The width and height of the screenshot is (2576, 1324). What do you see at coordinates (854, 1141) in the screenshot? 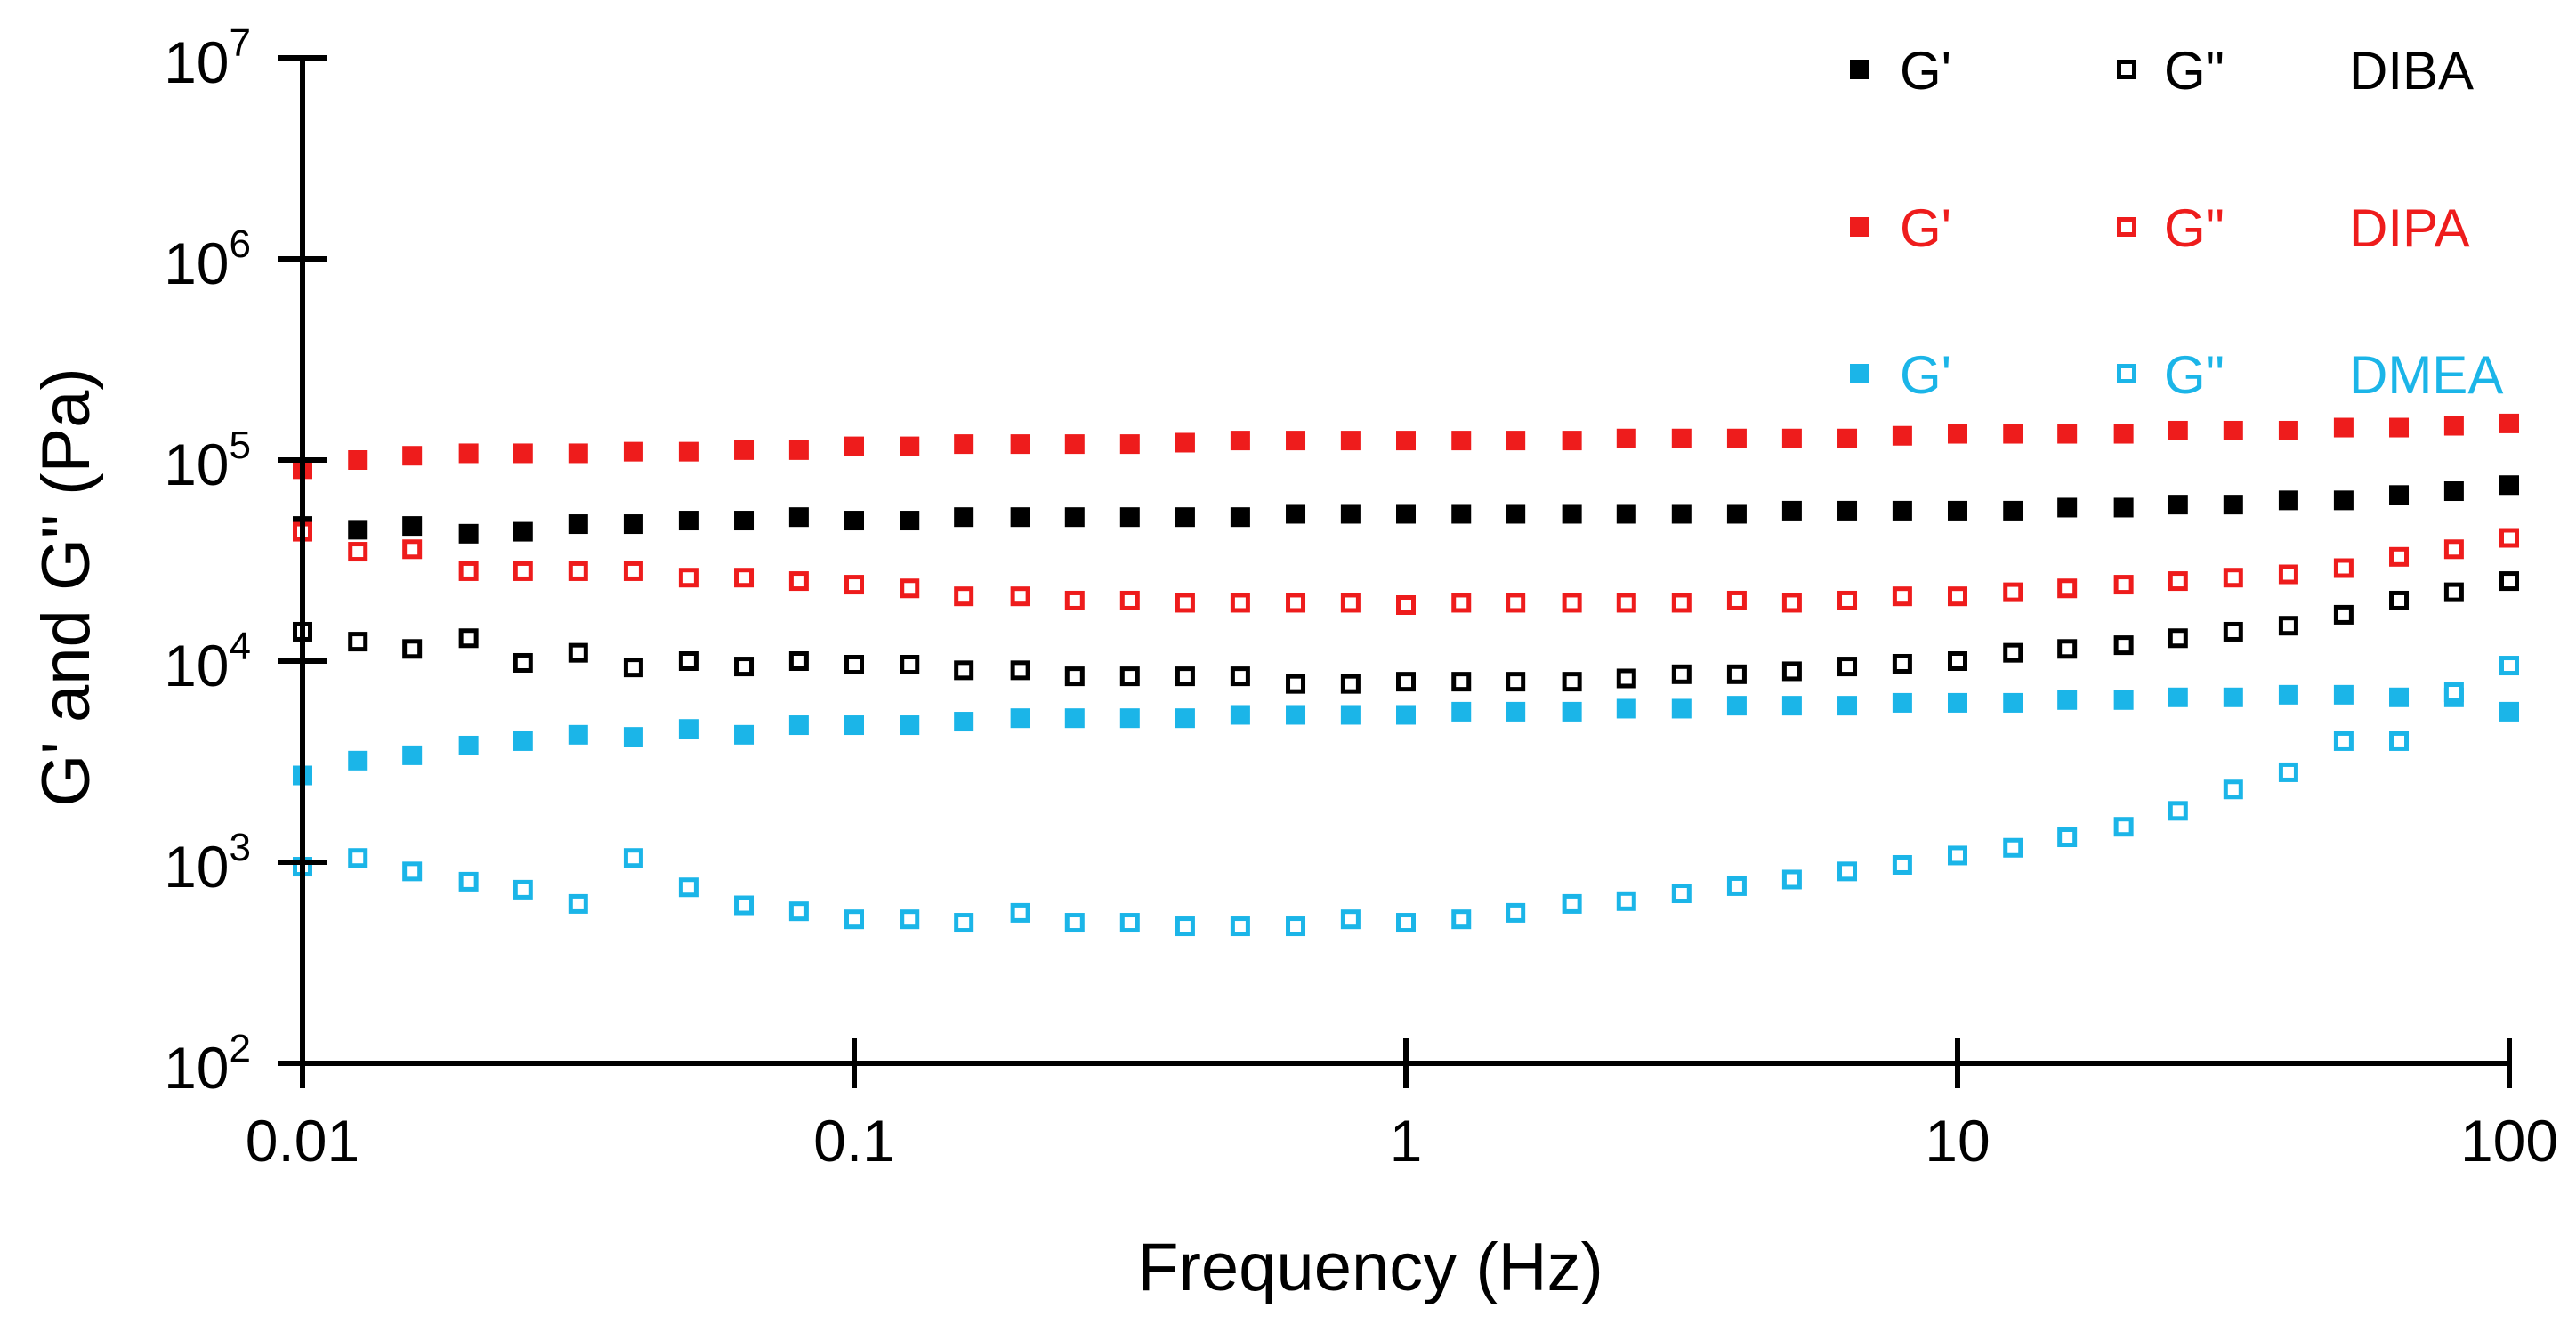
I see `x-tick-label: 0.1` at bounding box center [854, 1141].